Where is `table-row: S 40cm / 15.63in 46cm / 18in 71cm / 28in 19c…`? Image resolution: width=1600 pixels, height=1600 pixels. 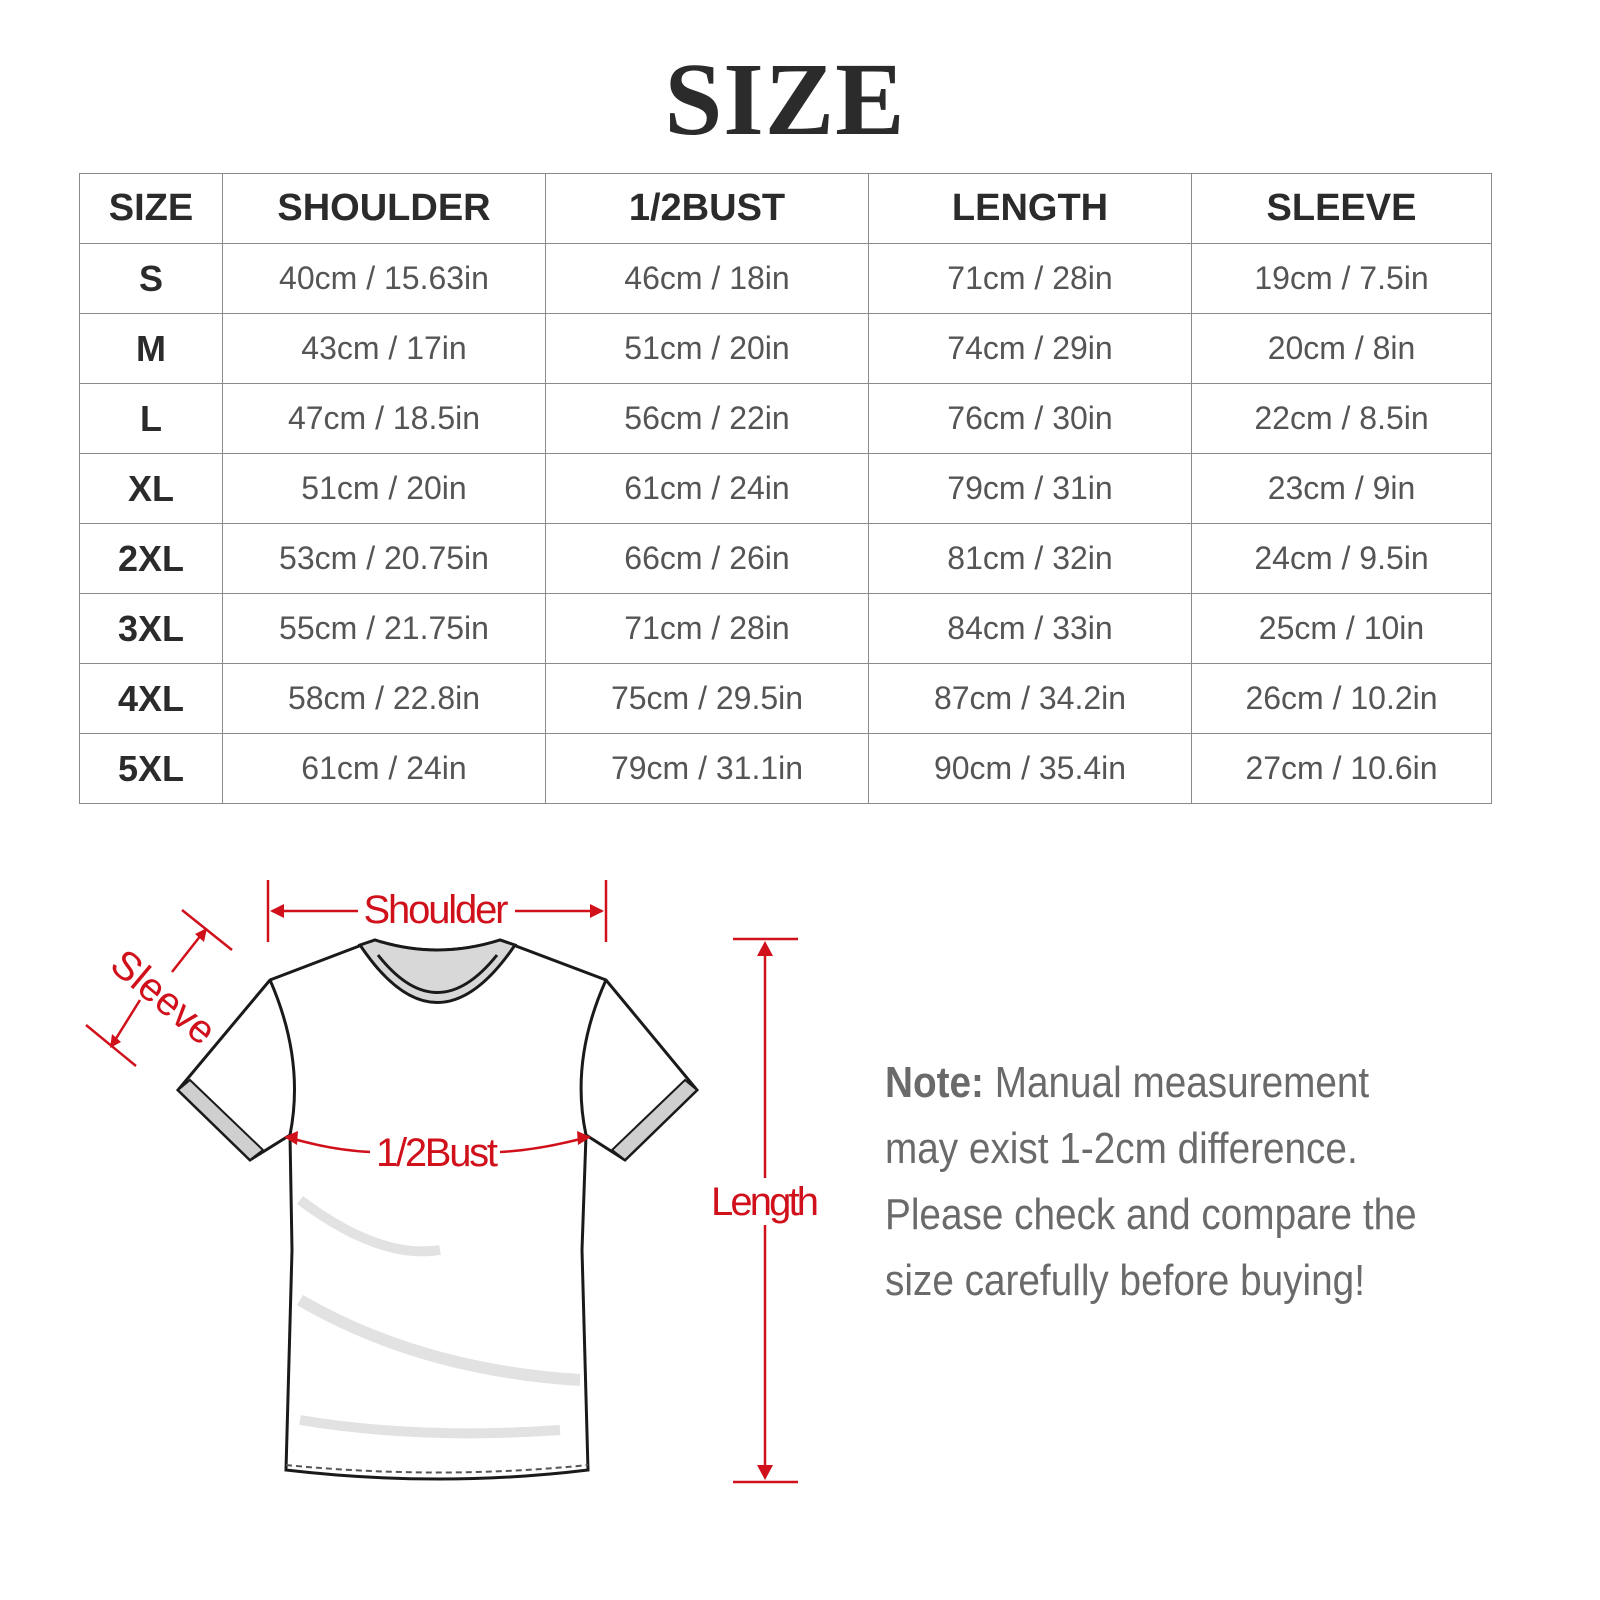 table-row: S 40cm / 15.63in 46cm / 18in 71cm / 28in 19c… is located at coordinates (785, 278).